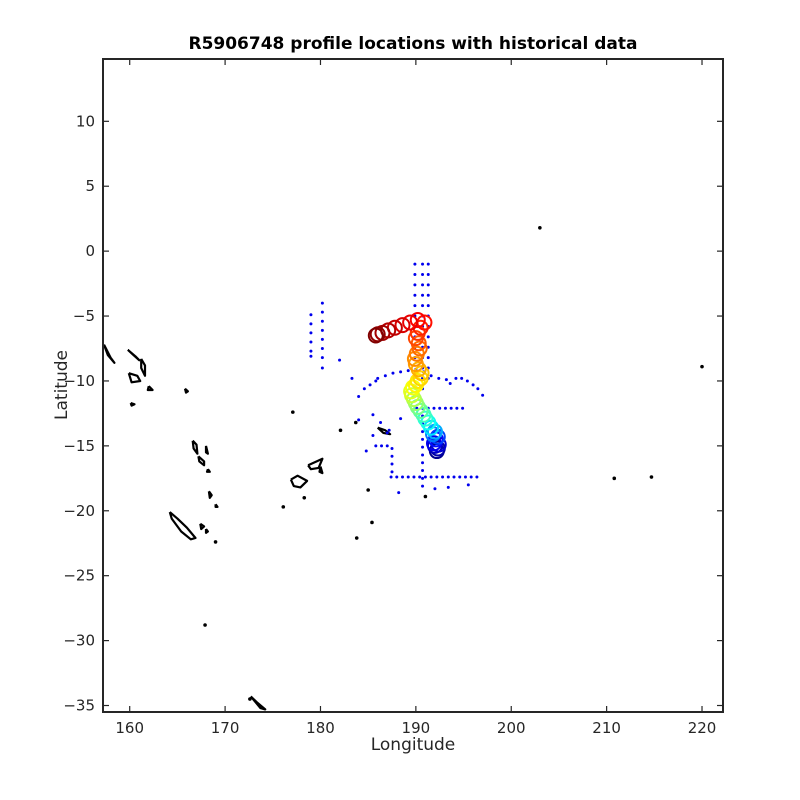 Image resolution: width=800 pixels, height=800 pixels. What do you see at coordinates (79, 641) in the screenshot?
I see `y-tick-label: −30` at bounding box center [79, 641].